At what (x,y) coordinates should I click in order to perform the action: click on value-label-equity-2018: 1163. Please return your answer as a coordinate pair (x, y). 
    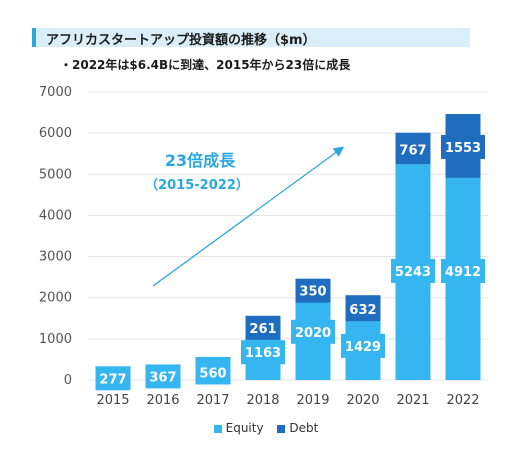
    Looking at the image, I should click on (263, 353).